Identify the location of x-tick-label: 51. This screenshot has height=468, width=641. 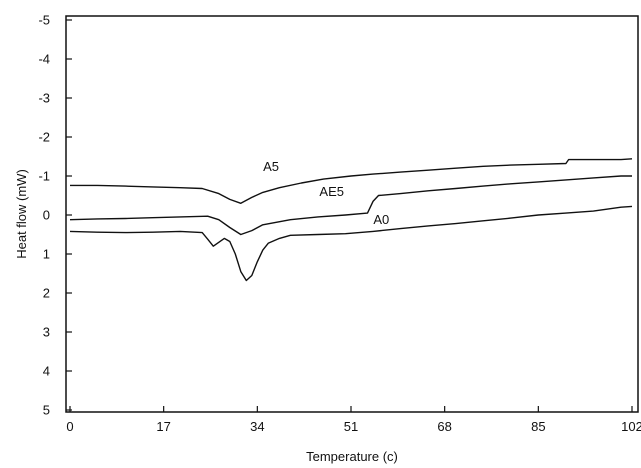
(351, 426).